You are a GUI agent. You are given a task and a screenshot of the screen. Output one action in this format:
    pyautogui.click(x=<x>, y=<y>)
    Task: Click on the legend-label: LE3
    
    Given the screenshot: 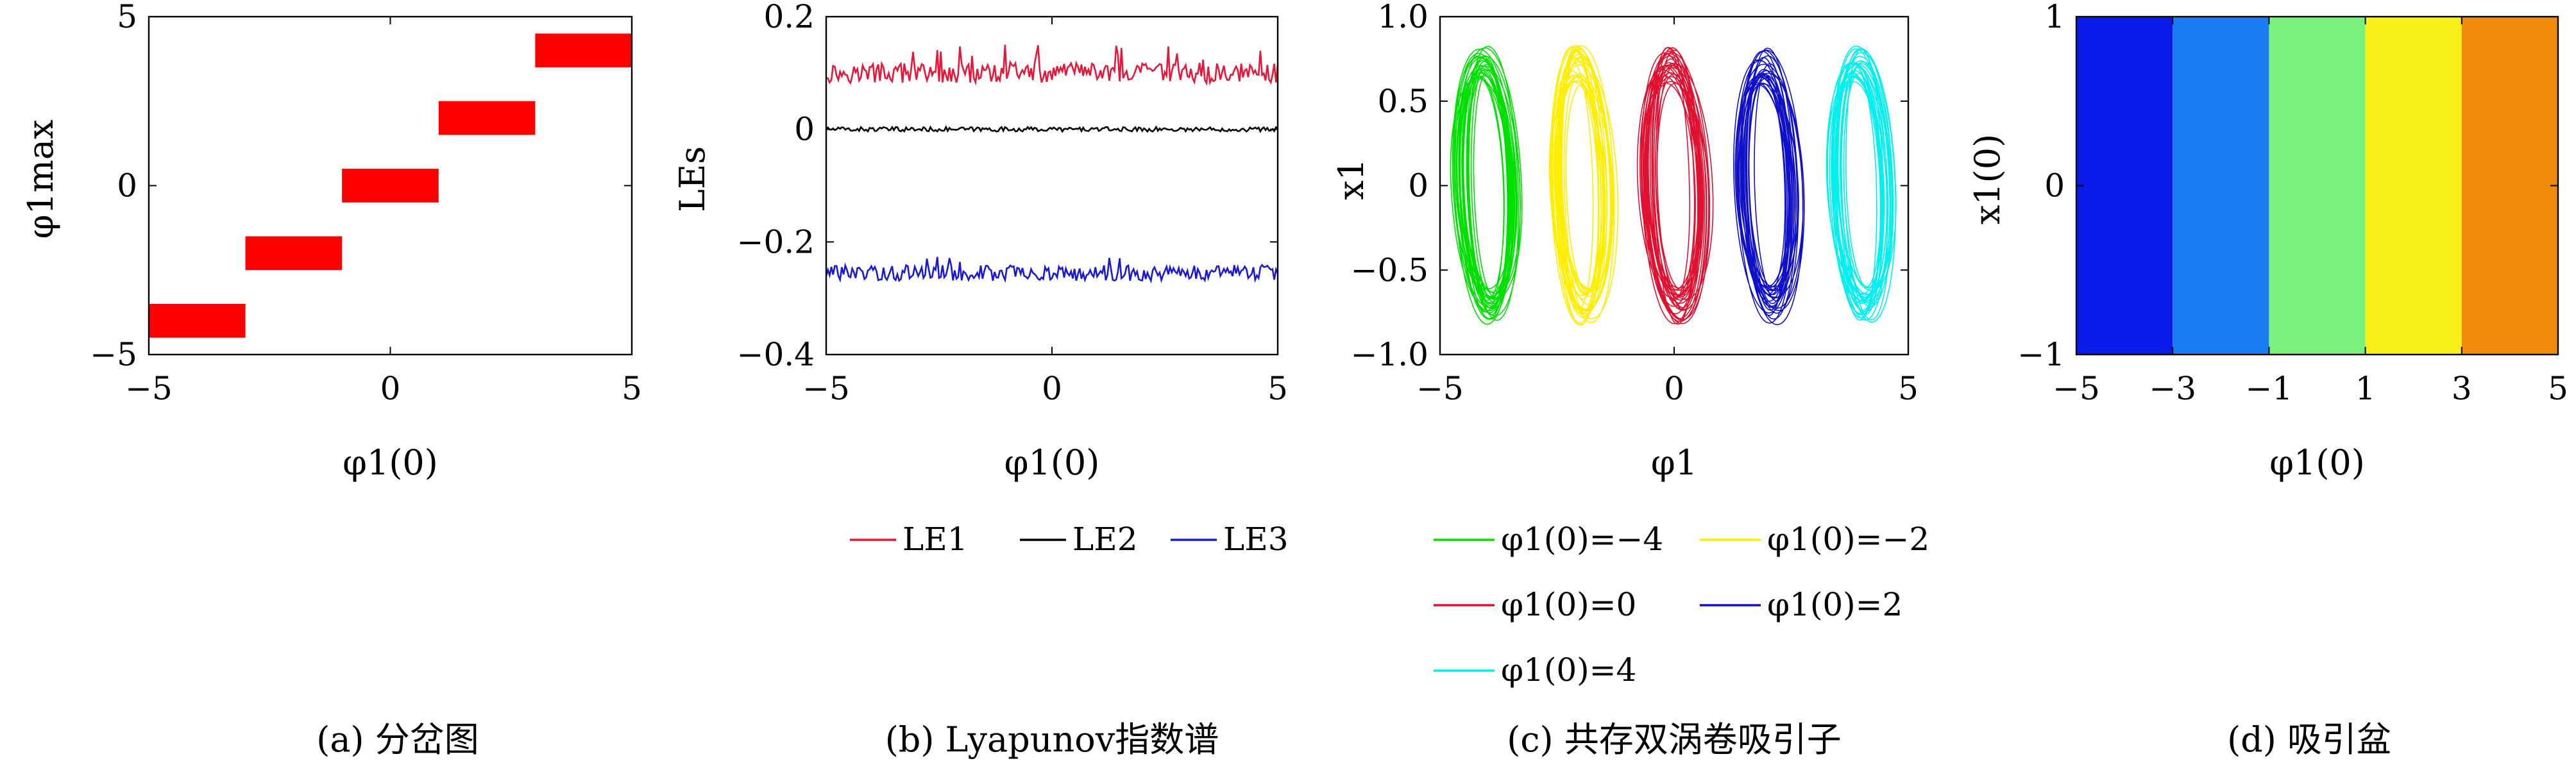 What is the action you would take?
    pyautogui.click(x=1256, y=539)
    